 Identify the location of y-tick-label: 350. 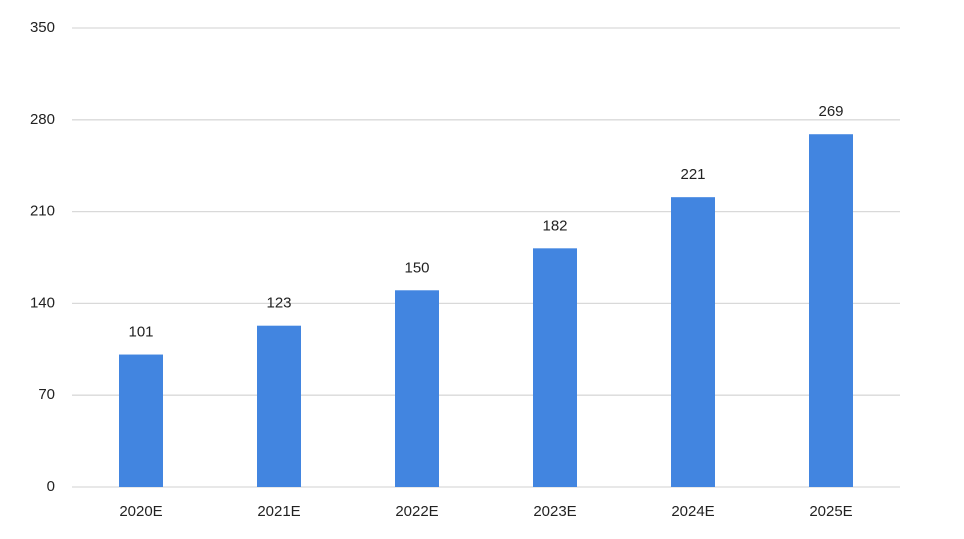
(42, 27).